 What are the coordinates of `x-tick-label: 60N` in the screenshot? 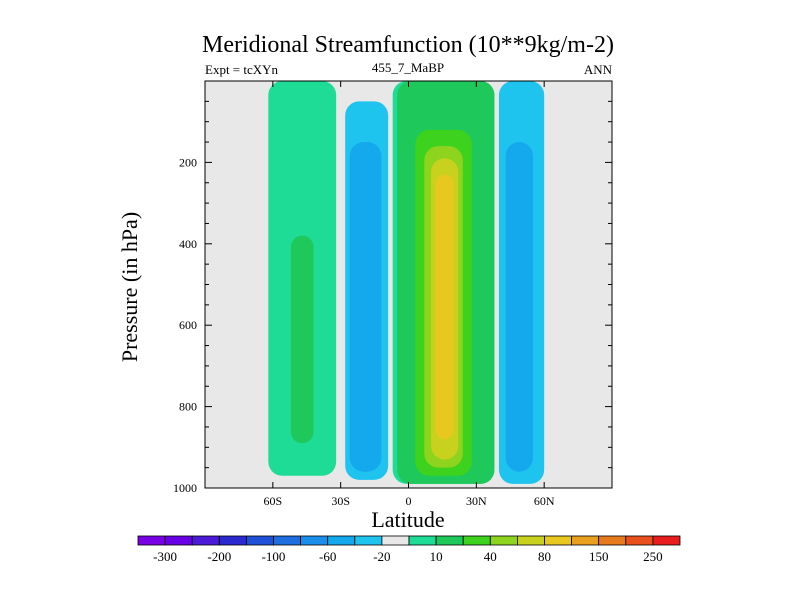 It's located at (544, 501).